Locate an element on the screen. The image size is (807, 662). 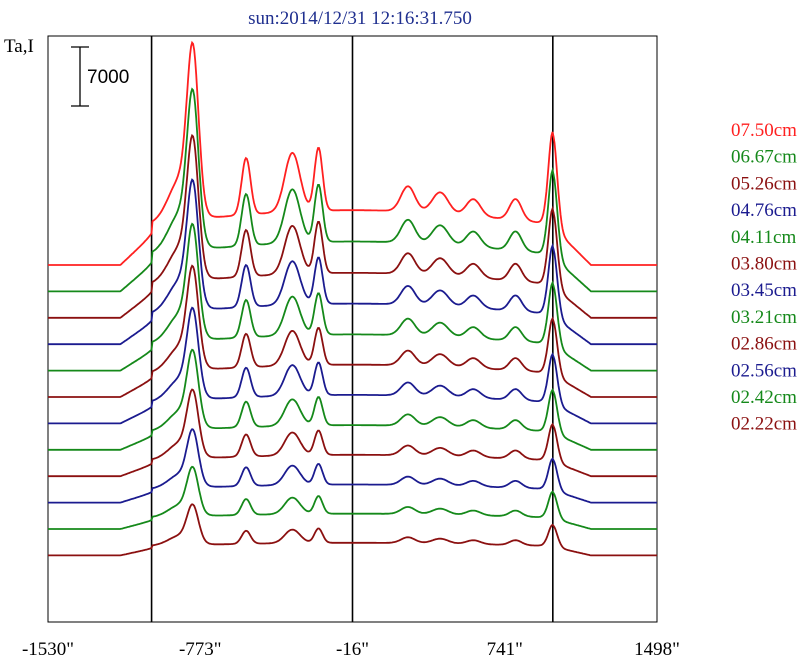
scale-bar: 7000 is located at coordinates (100, 76).